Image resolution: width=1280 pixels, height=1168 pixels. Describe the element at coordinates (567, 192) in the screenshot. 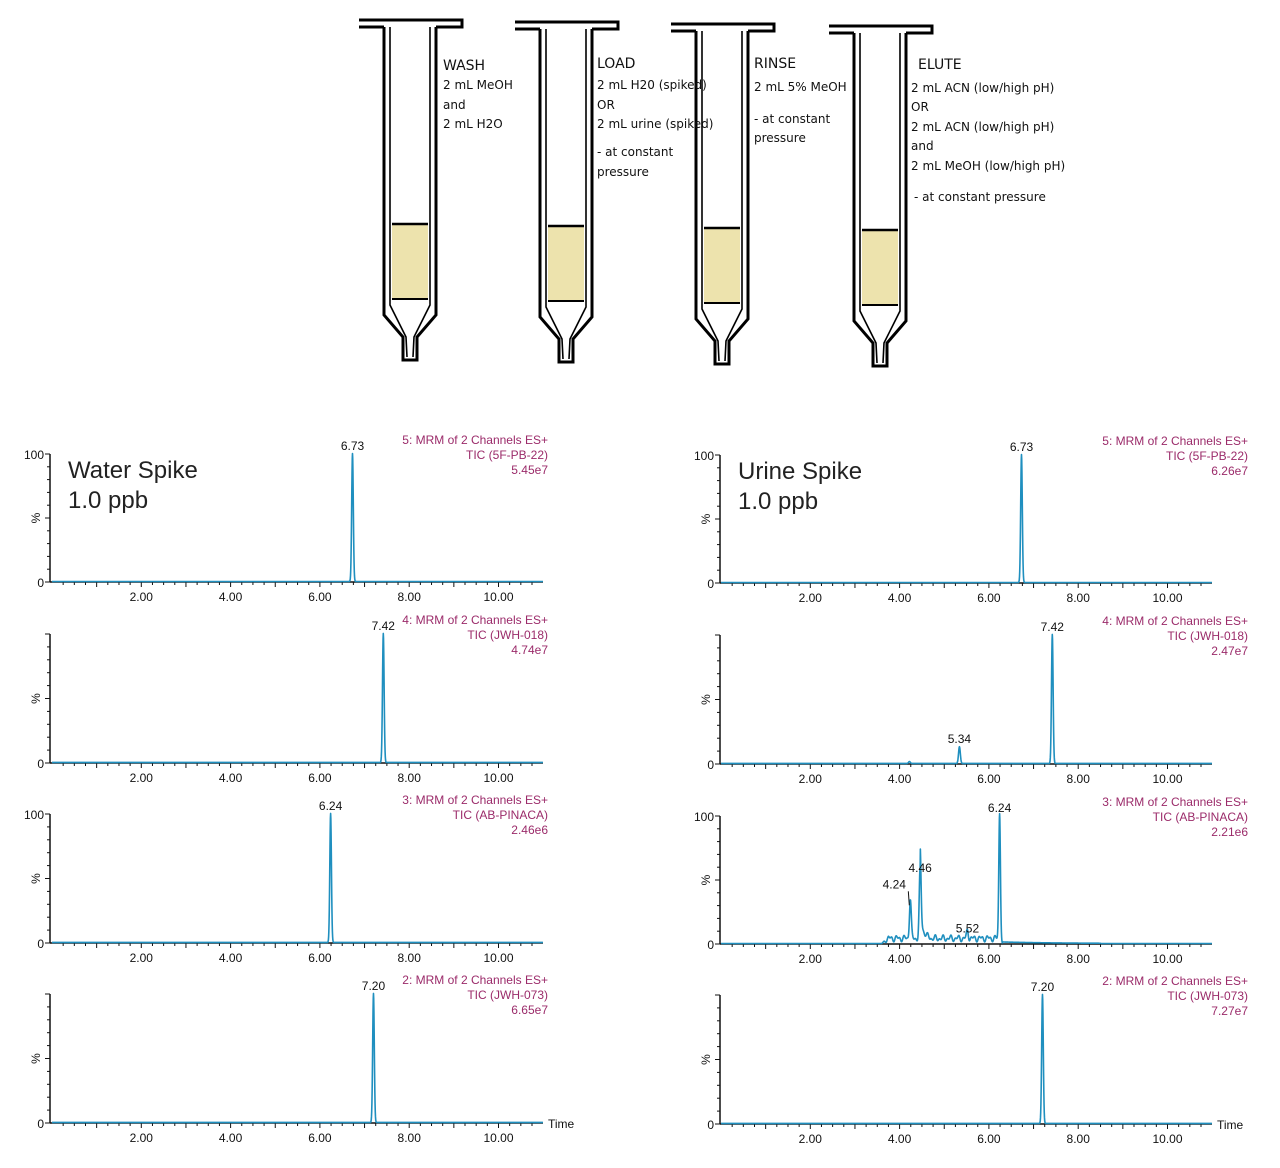

I see `spe-cartridge-load` at that location.